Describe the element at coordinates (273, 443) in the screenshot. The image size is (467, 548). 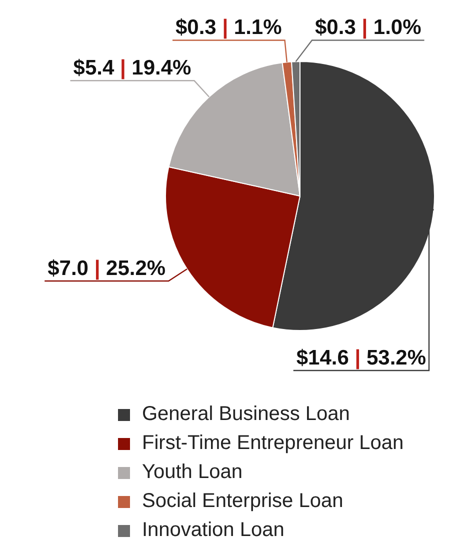
I see `legend-label: First-Time Entrepreneur Loan` at that location.